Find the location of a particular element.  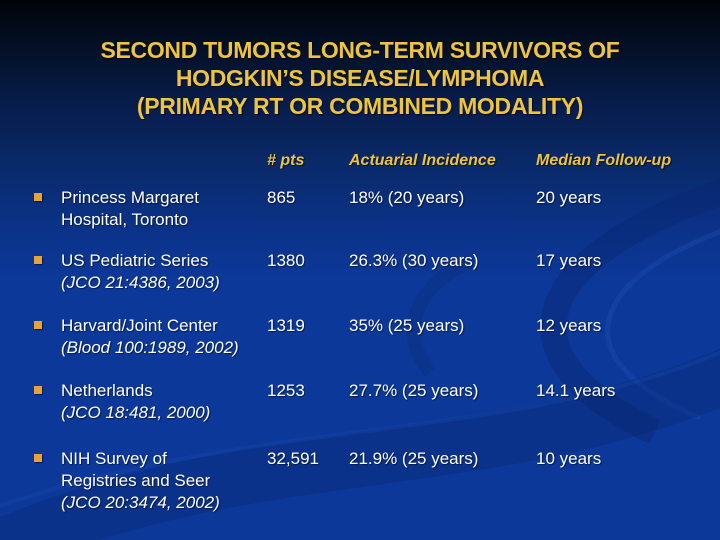

study-name-cell: Netherlands (JCO 18:481, 2000) is located at coordinates (161, 402).